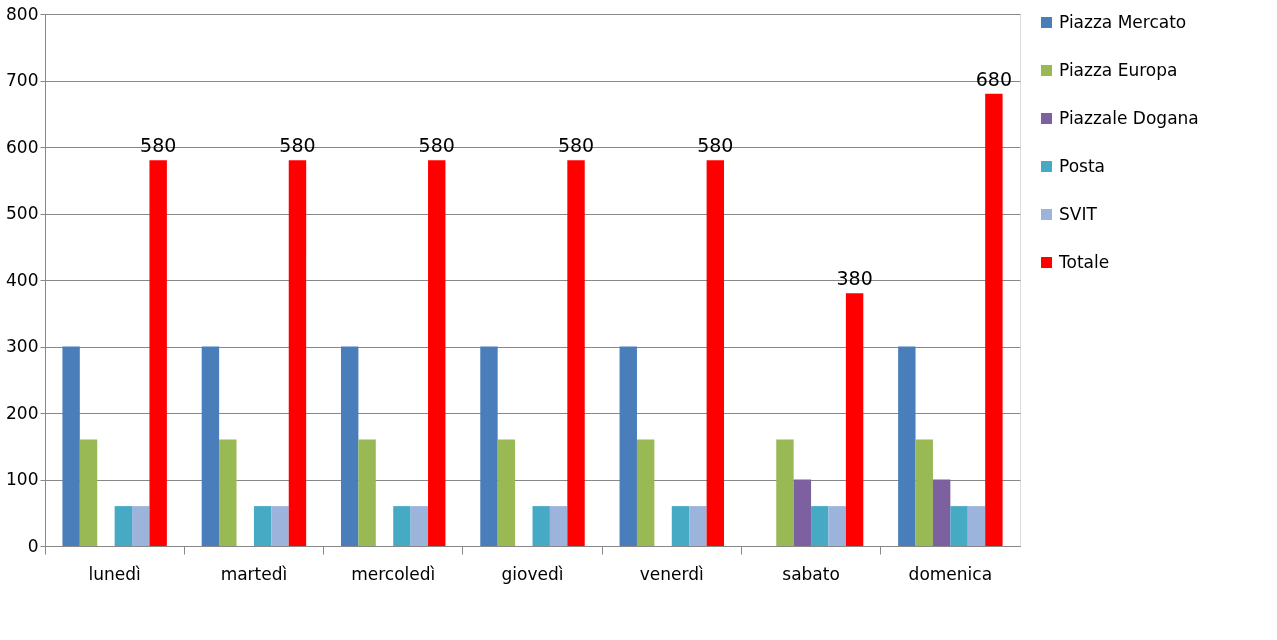  What do you see at coordinates (22, 213) in the screenshot?
I see `y-tick-label: 500` at bounding box center [22, 213].